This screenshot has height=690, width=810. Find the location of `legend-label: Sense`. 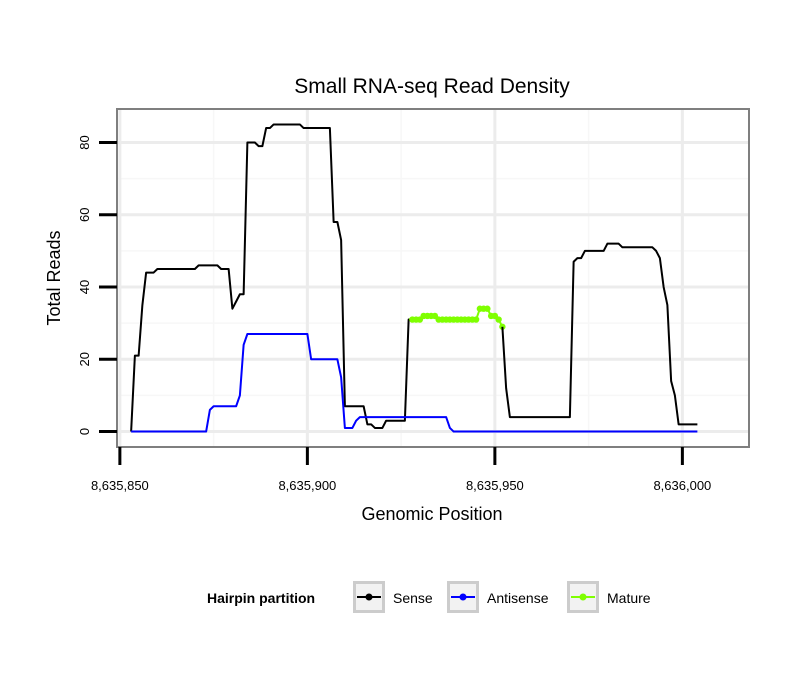

legend-label: Sense is located at coordinates (413, 598).